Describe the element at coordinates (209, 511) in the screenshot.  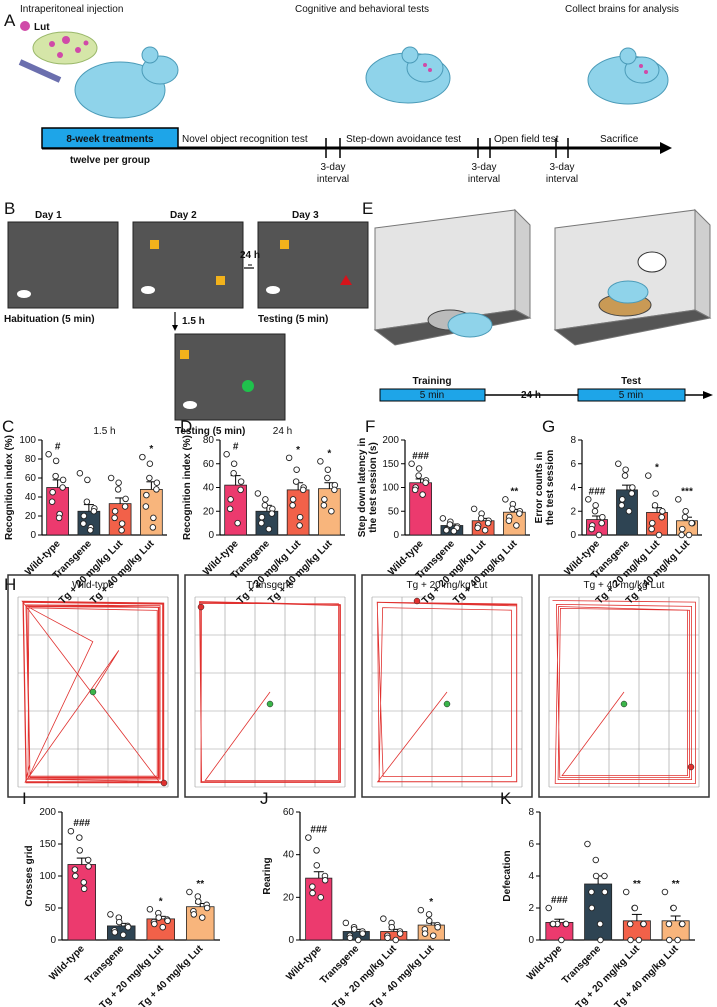
I see `y-tick-label: 20` at that location.